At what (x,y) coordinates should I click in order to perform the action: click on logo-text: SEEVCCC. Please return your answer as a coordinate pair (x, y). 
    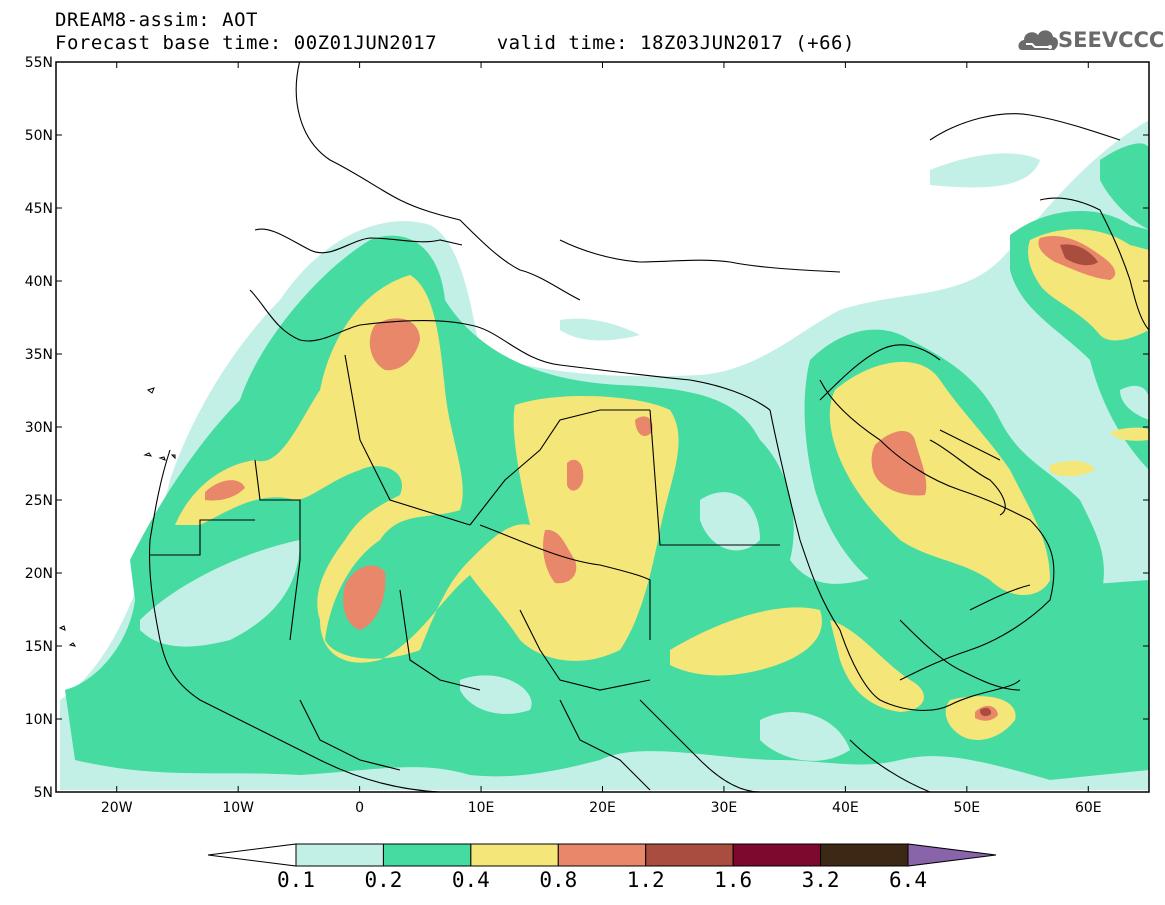
    Looking at the image, I should click on (1111, 40).